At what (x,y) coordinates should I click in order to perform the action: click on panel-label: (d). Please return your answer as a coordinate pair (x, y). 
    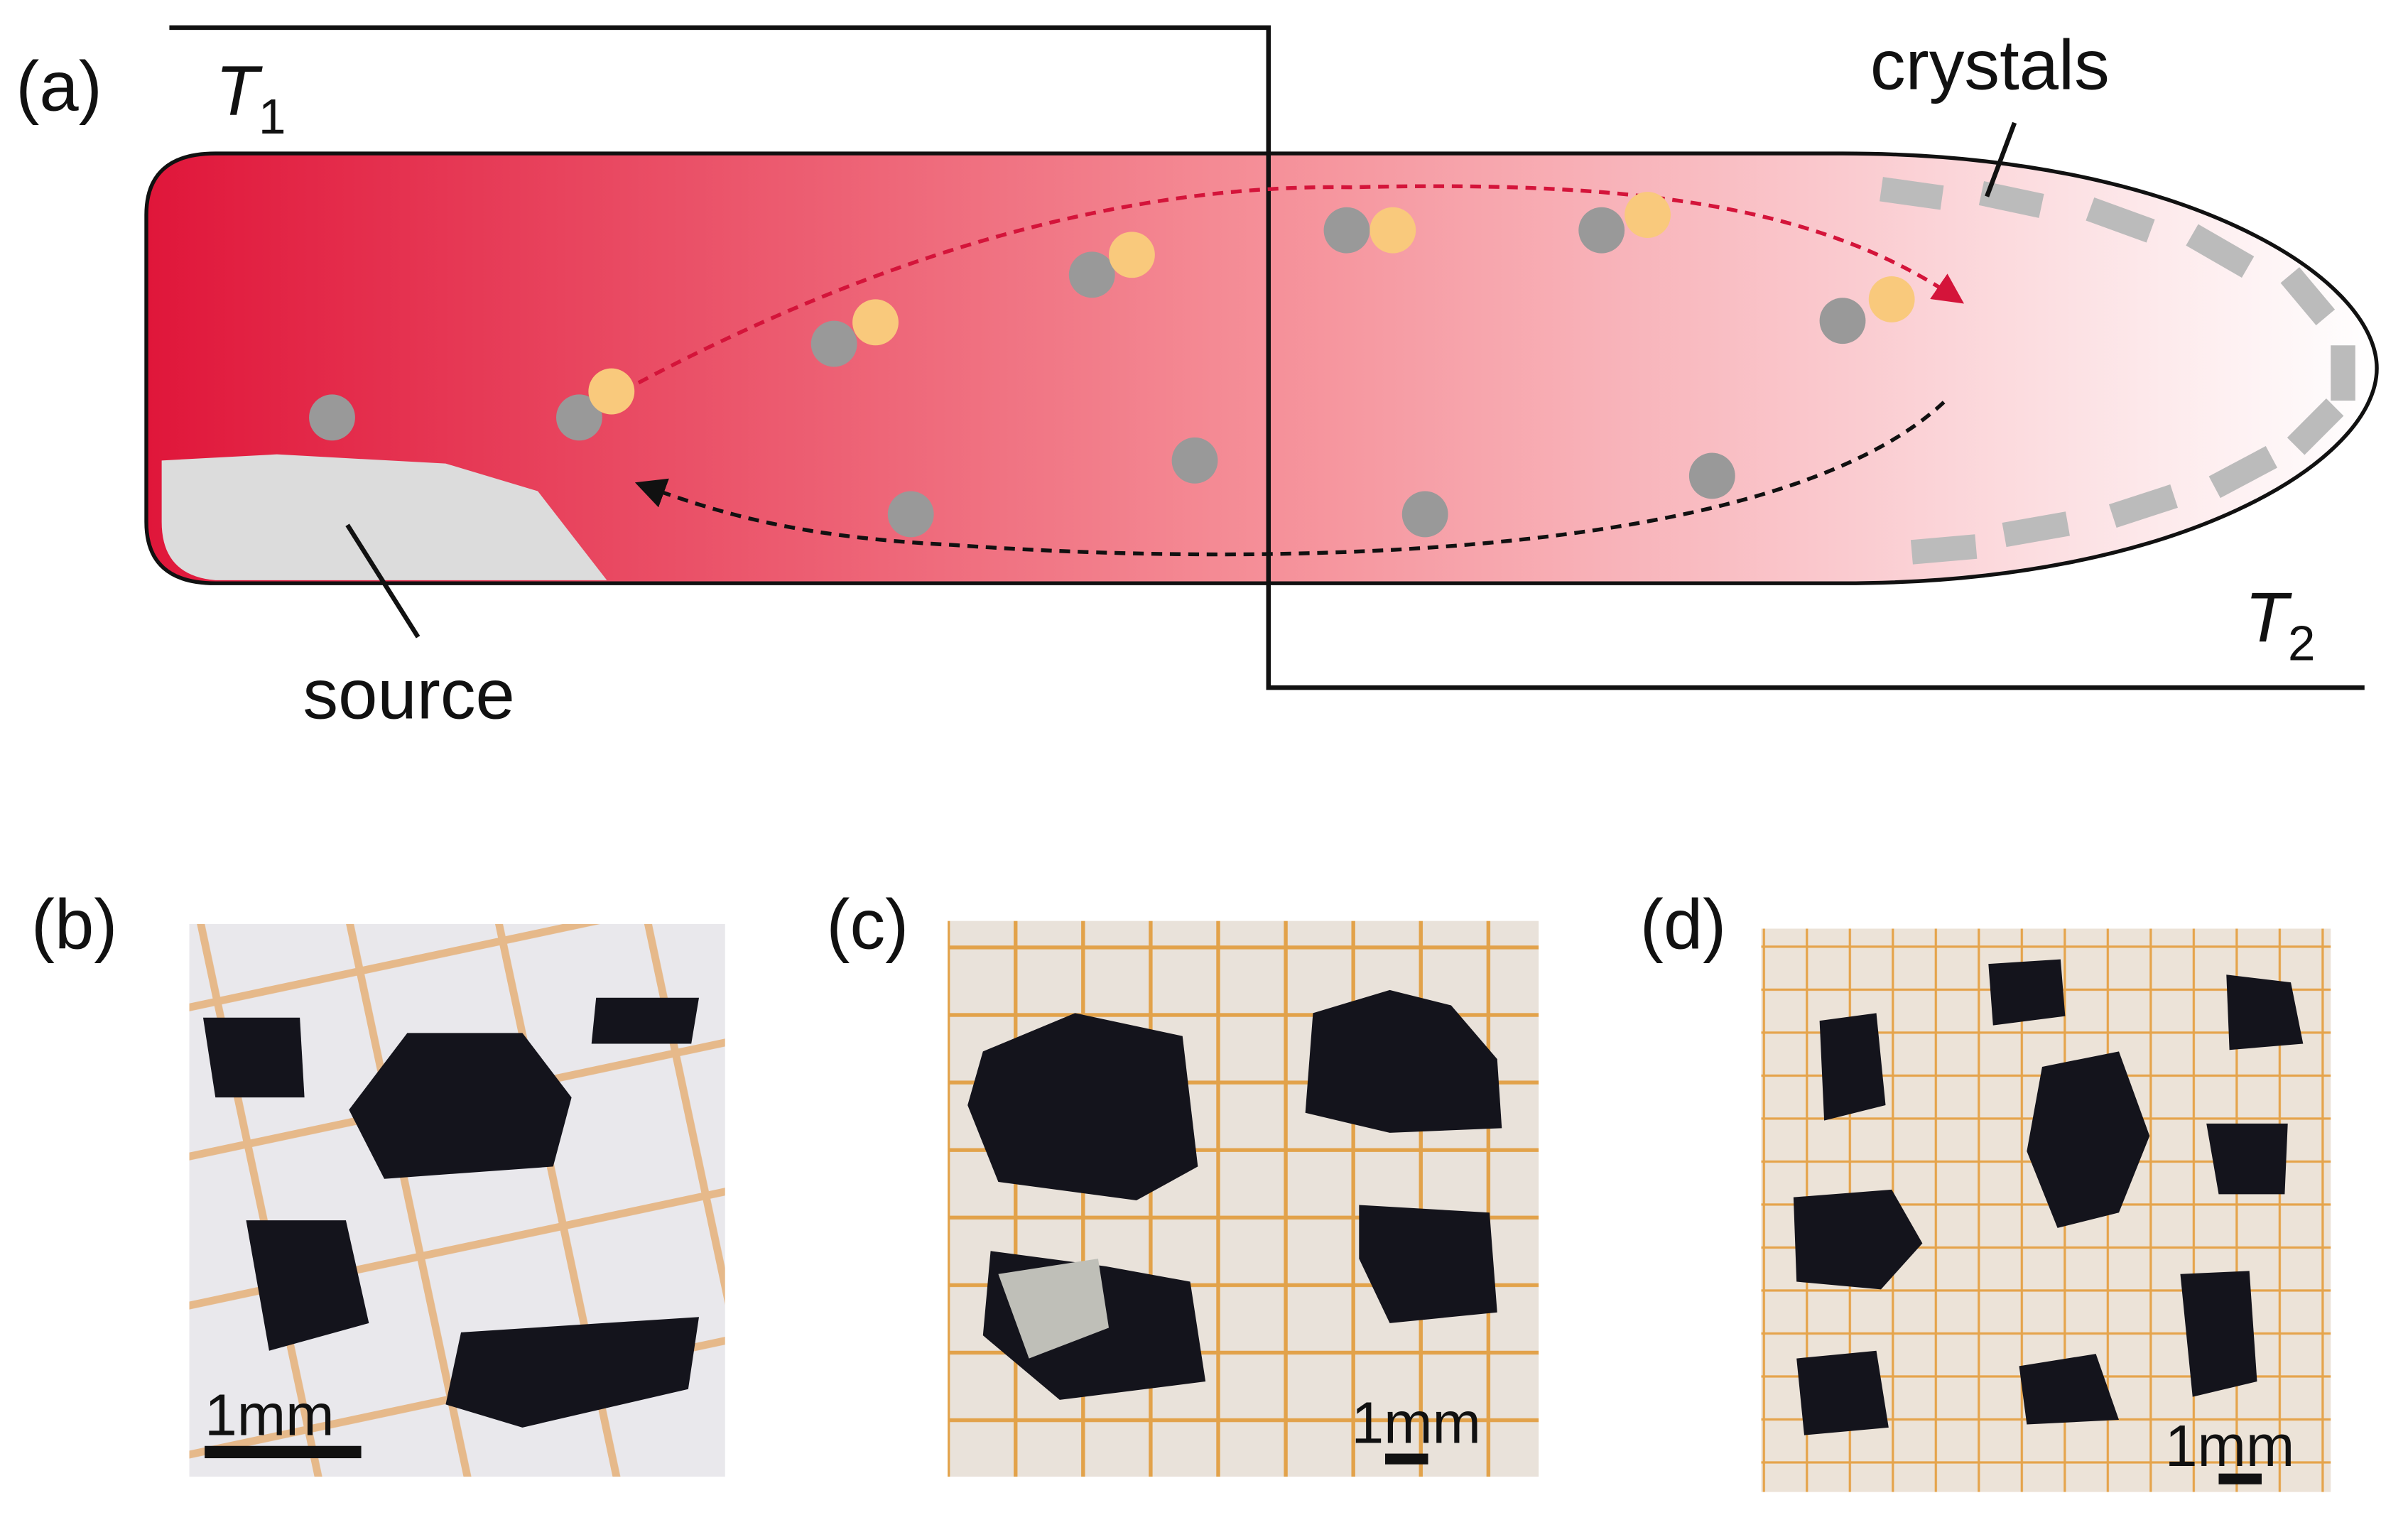
    Looking at the image, I should click on (1684, 925).